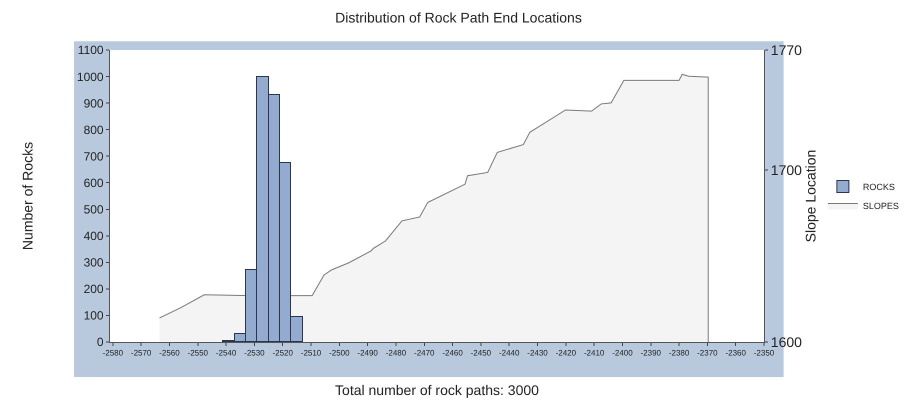 This screenshot has height=417, width=917. I want to click on x-tick-label: -2450, so click(481, 353).